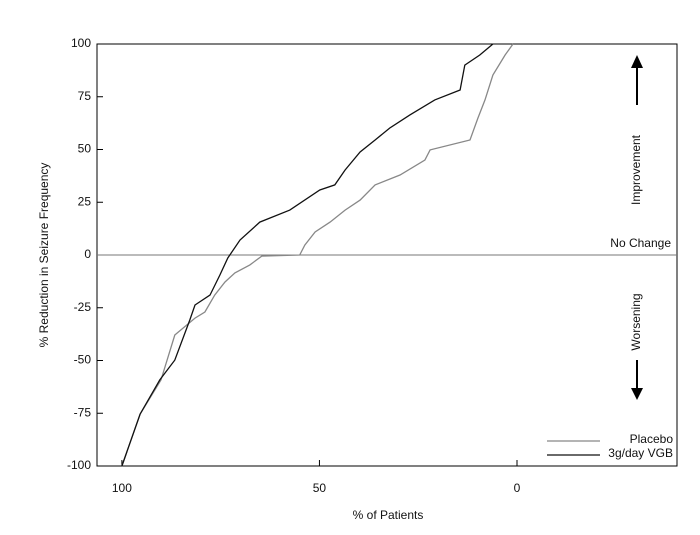 Image resolution: width=700 pixels, height=535 pixels. What do you see at coordinates (122, 488) in the screenshot?
I see `x-tick-label: 100` at bounding box center [122, 488].